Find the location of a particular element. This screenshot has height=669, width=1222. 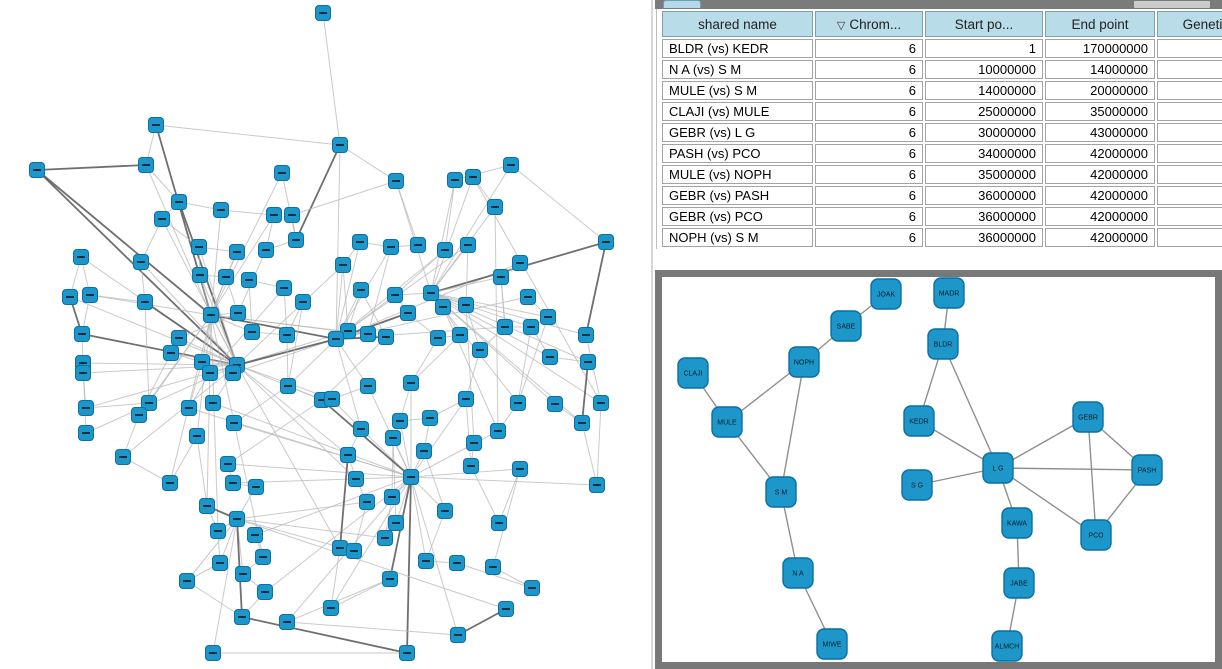

panel-tab is located at coordinates (682, 4).